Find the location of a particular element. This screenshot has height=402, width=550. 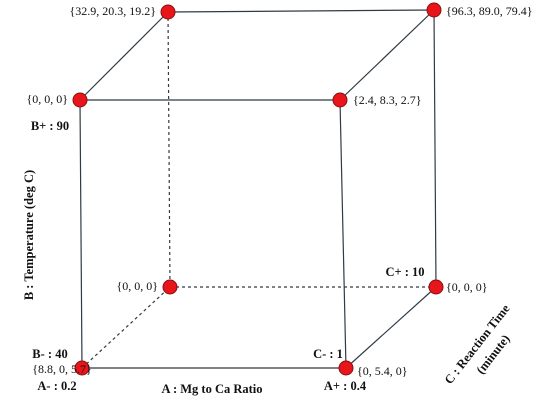

level-label: C+ : 10 is located at coordinates (404, 272).